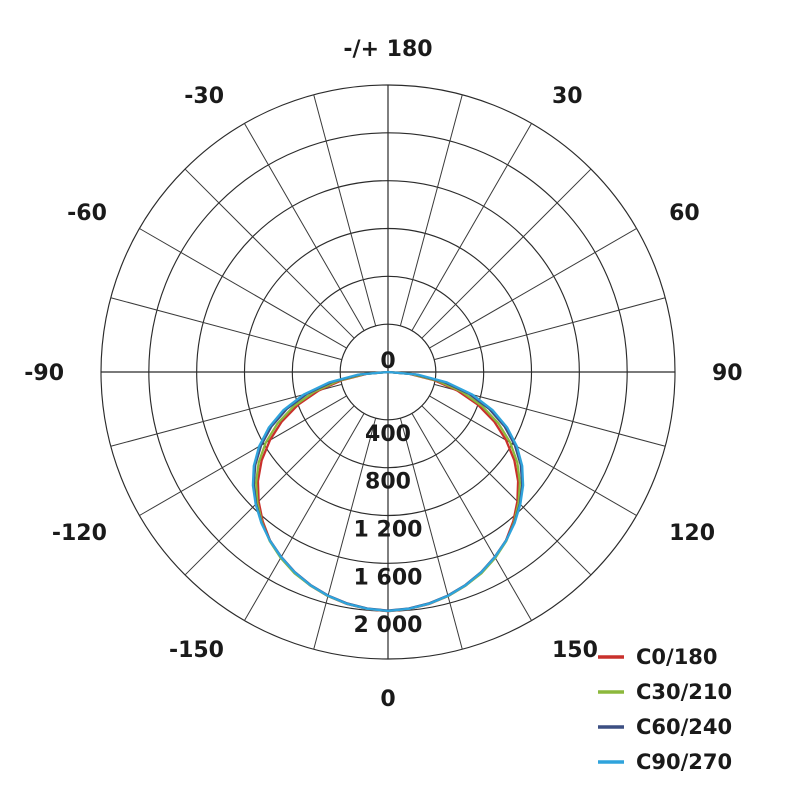 This screenshot has width=800, height=800. What do you see at coordinates (196, 650) in the screenshot?
I see `angle-label: -150` at bounding box center [196, 650].